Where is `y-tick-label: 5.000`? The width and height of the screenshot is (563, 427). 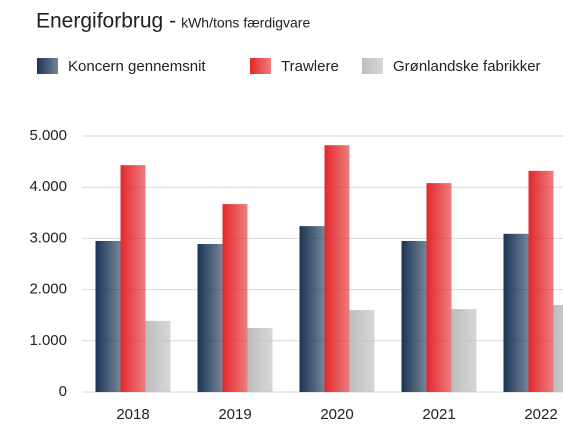
y-tick-label: 5.000 is located at coordinates (48, 135).